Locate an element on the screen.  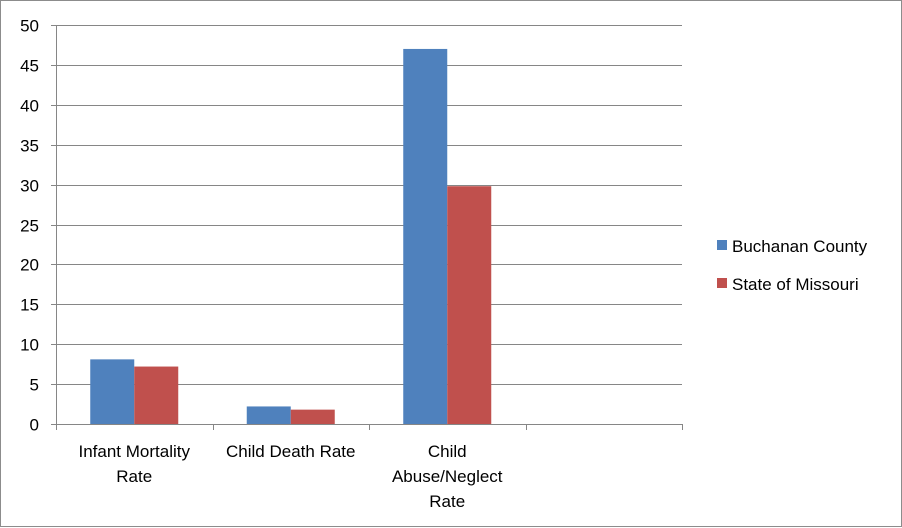
category-label-2-line-0: Child is located at coordinates (447, 451).